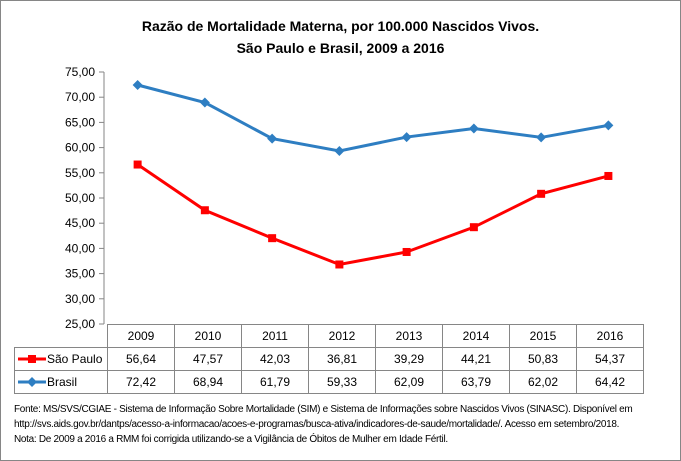  I want to click on table-cell-value: 68,94, so click(208, 382).